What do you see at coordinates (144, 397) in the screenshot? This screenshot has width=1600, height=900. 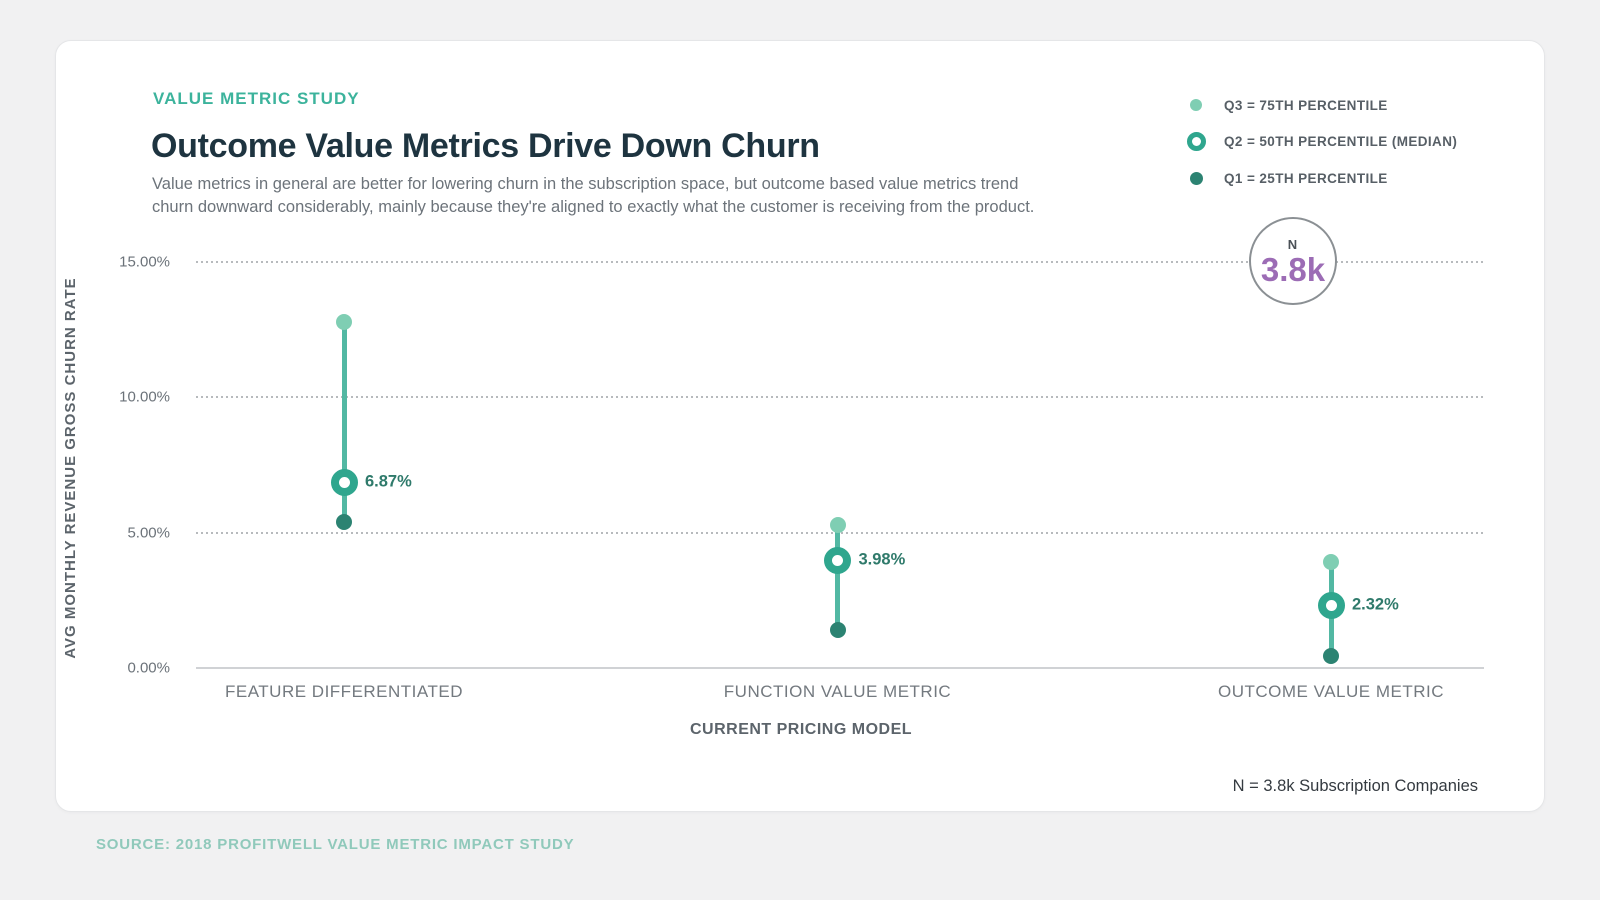 I see `y-tick-label: 10.00%` at bounding box center [144, 397].